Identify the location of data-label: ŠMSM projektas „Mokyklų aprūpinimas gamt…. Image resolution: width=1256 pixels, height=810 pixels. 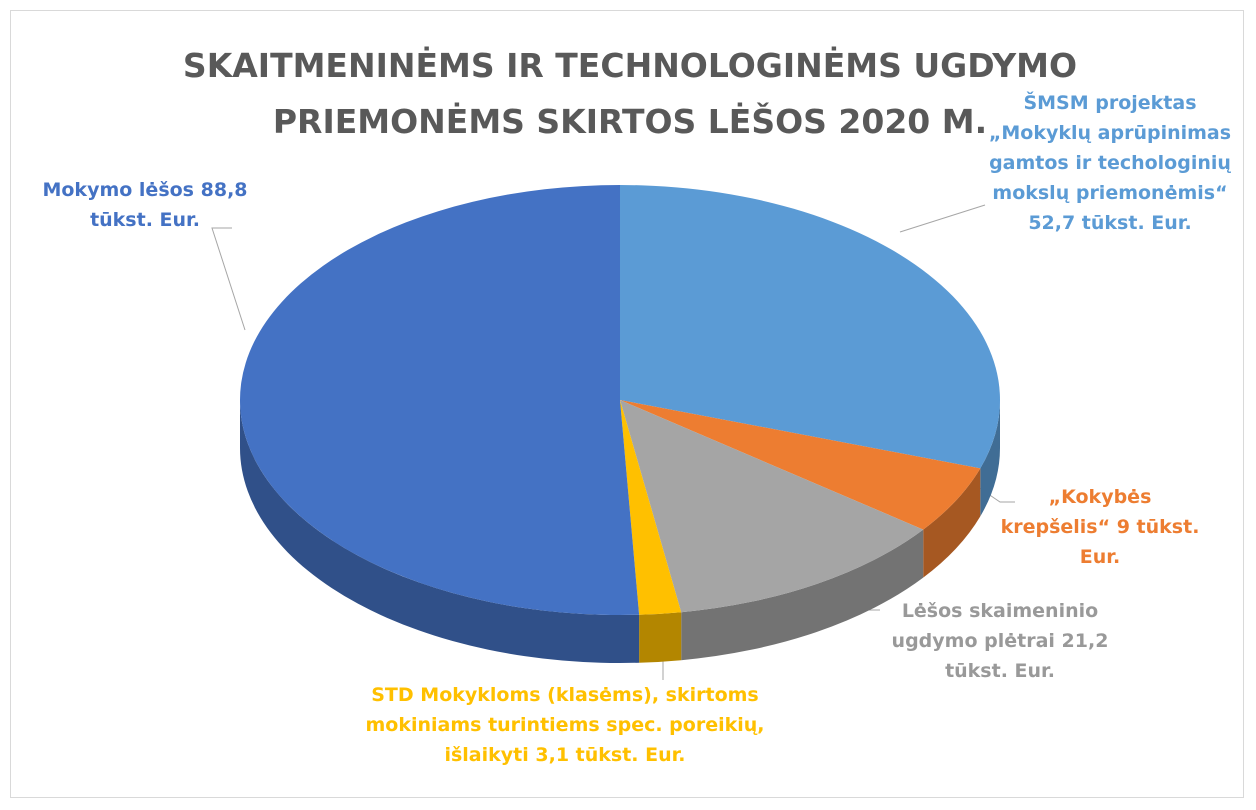
(1110, 163).